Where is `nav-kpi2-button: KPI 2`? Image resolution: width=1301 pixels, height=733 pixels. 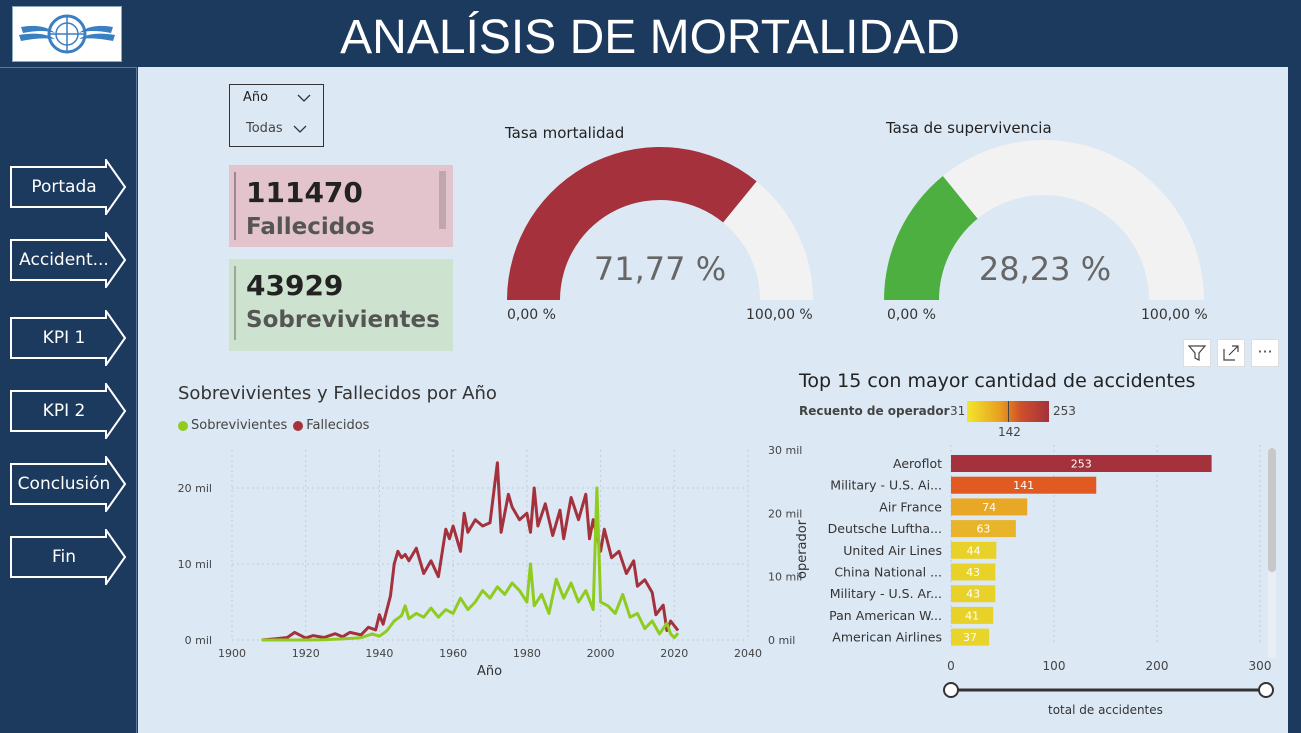 nav-kpi2-button: KPI 2 is located at coordinates (68, 411).